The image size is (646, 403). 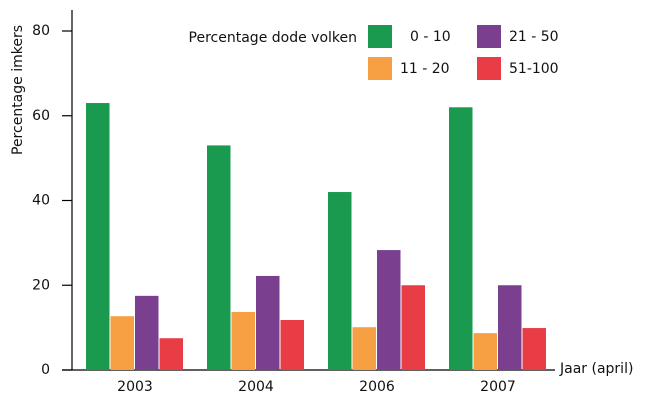 What do you see at coordinates (534, 37) in the screenshot?
I see `legend-label: 21 - 50` at bounding box center [534, 37].